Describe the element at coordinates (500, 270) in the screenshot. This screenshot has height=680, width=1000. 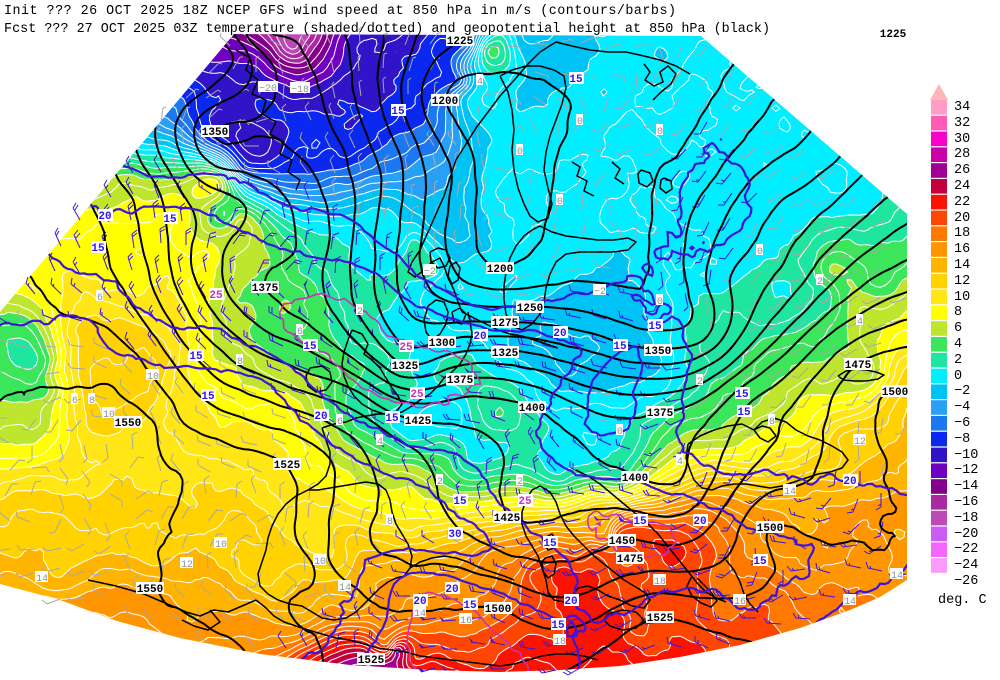
I see `svg-text: 1200` at that location.